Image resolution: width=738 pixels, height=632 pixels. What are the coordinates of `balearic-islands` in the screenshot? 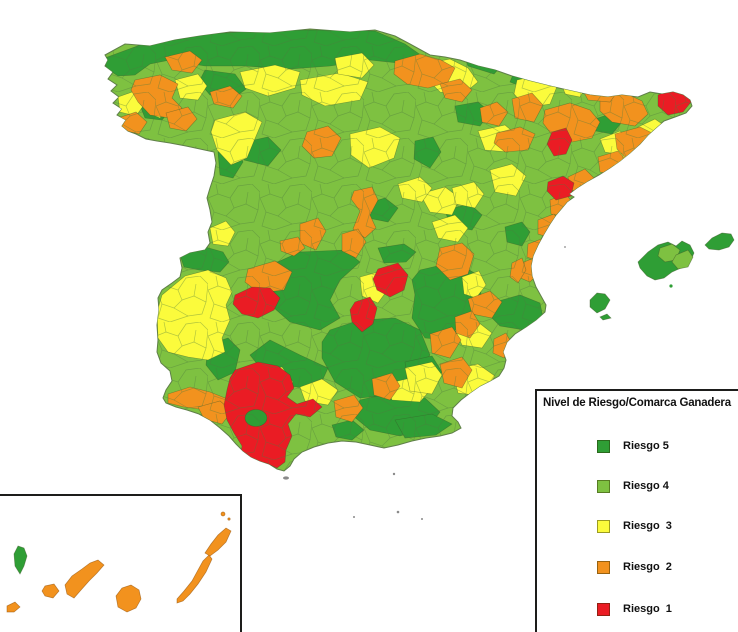 It's located at (662, 276).